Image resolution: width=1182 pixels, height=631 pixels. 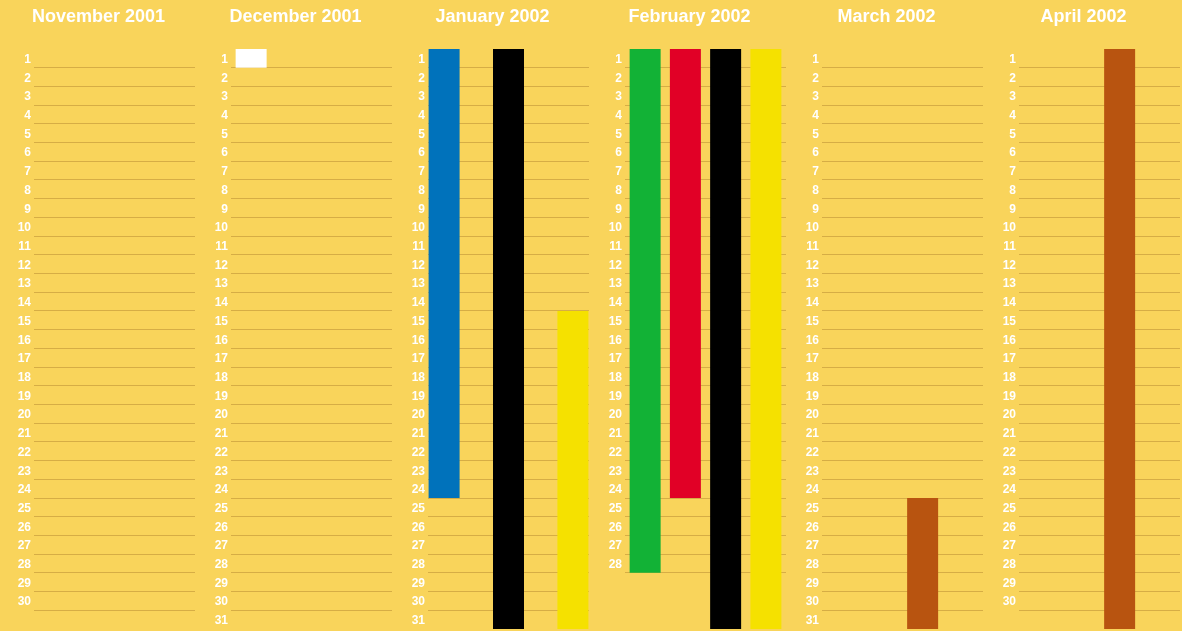 What do you see at coordinates (816, 96) in the screenshot?
I see `y-tick-label: 3` at bounding box center [816, 96].